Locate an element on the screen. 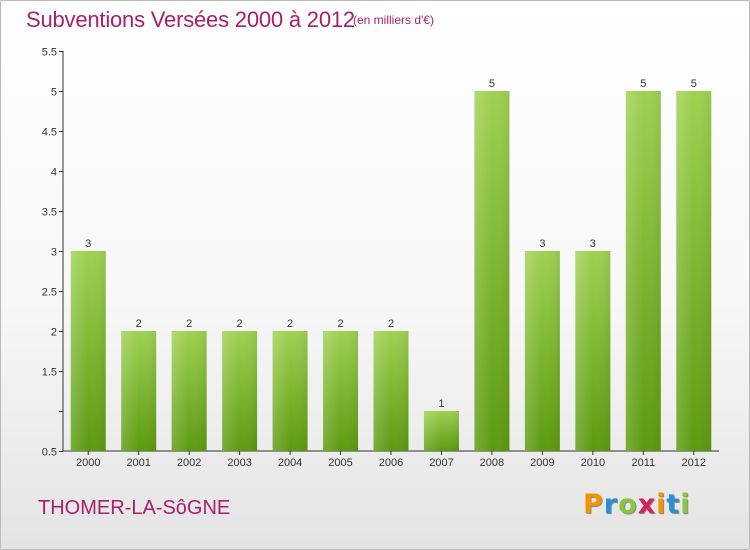 The width and height of the screenshot is (750, 550). x-tick-label: 2009 is located at coordinates (542, 463).